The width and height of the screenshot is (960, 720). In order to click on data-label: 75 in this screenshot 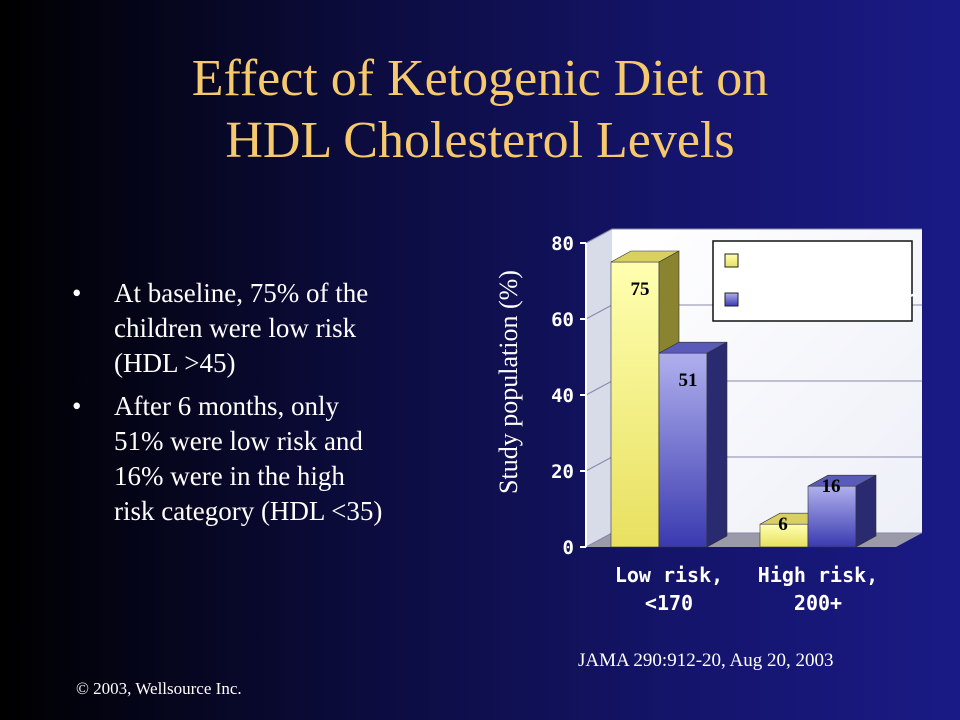, I will do `click(640, 289)`.